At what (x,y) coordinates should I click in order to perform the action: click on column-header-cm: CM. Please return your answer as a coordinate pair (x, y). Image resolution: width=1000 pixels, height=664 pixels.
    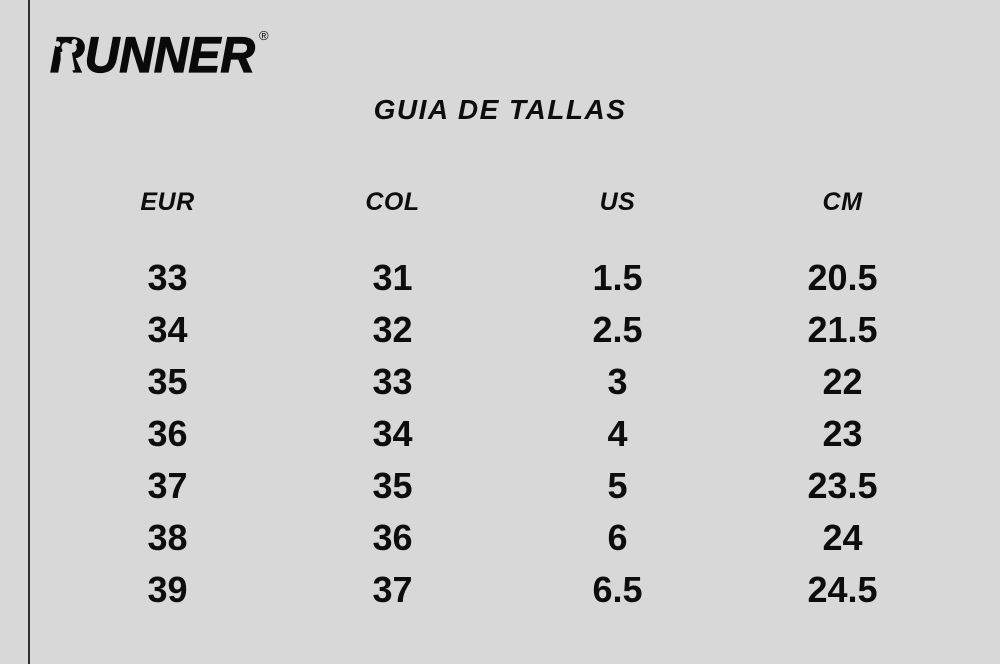
    Looking at the image, I should click on (842, 201).